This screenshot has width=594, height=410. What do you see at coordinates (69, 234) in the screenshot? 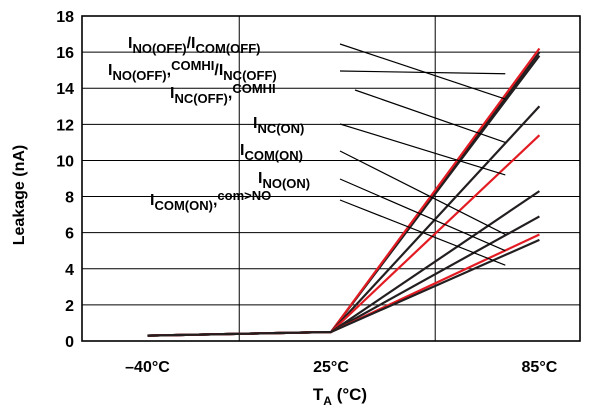
I see `y-tick-label: 6` at bounding box center [69, 234].